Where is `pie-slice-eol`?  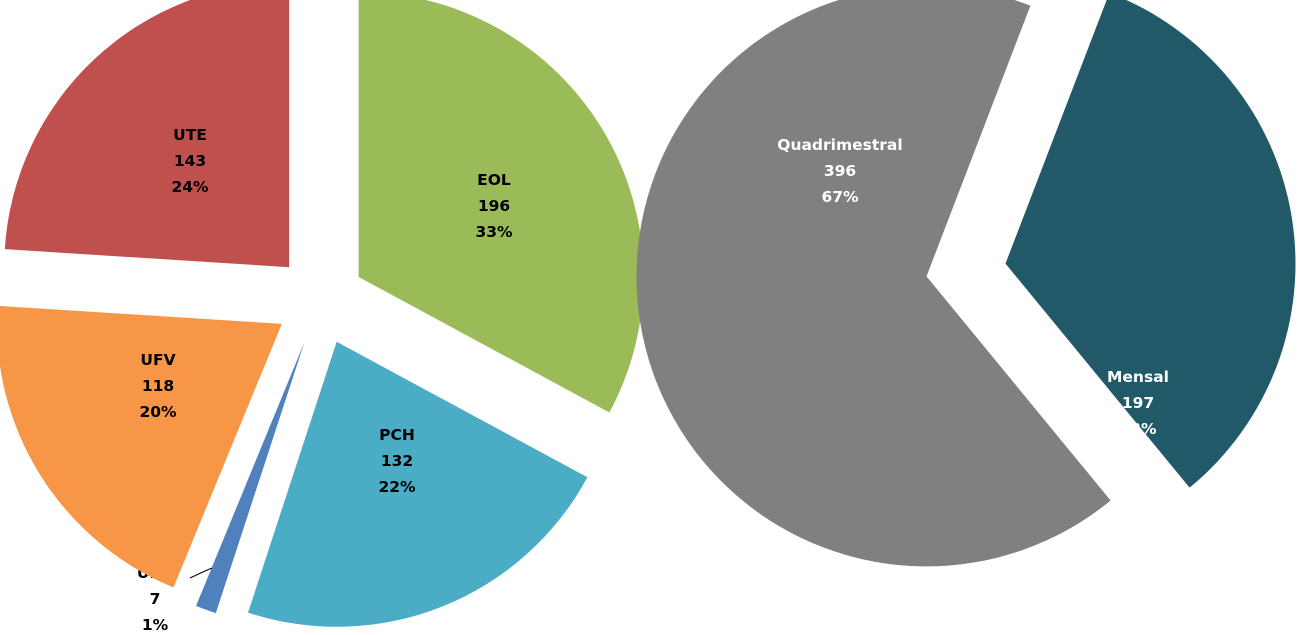 pie-slice-eol is located at coordinates (501, 206).